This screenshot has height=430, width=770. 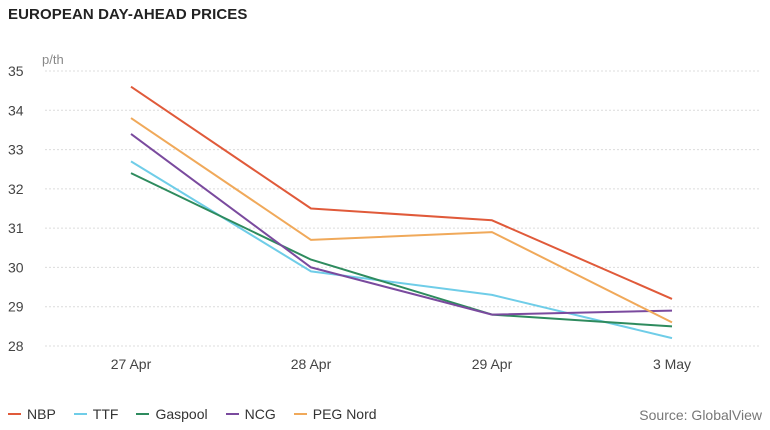 I want to click on x-tick-label: 29 Apr, so click(x=492, y=364).